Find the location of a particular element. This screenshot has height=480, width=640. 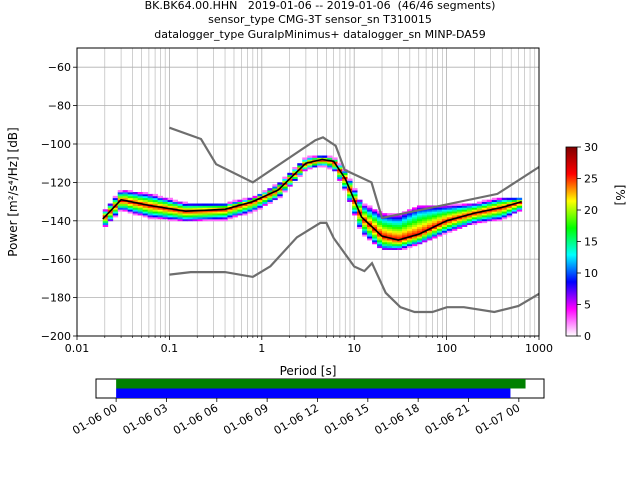

y-axis: −200 −180 −160 −140 −120 −100 −80 −60 is located at coordinates (59, 202).